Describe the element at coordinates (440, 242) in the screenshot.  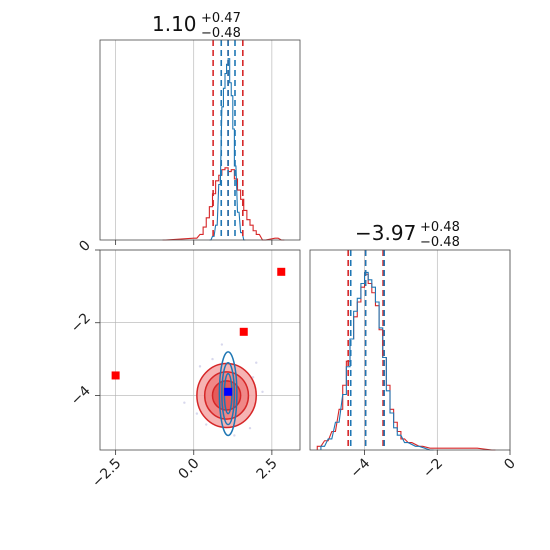
I see `title-2-minus: −0.48` at that location.